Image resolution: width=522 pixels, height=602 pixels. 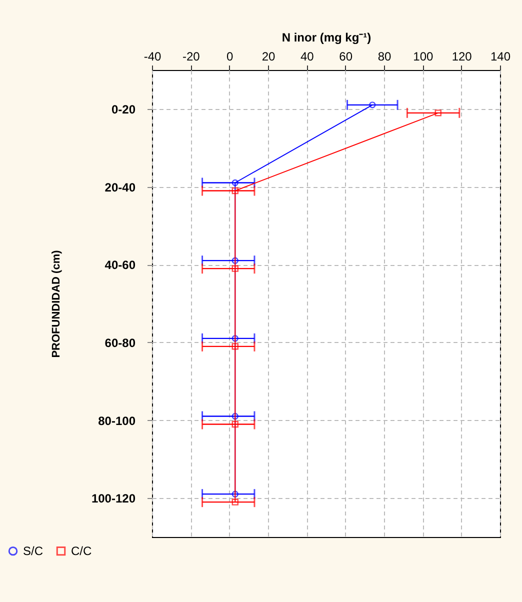 I want to click on x-axis-title: N inor (mg kg⁻¹), so click(x=327, y=37).